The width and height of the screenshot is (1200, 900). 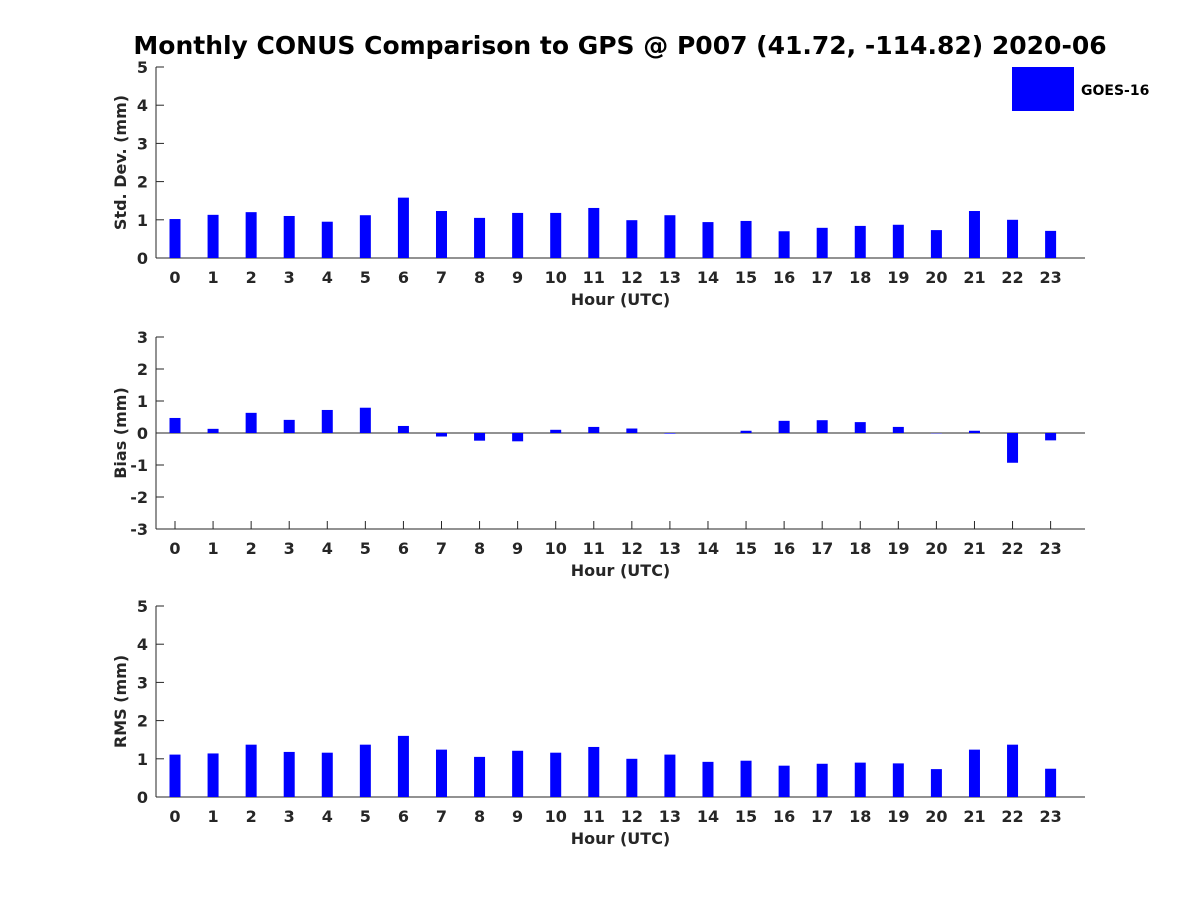 What do you see at coordinates (746, 277) in the screenshot?
I see `stddev-x-tick-label: 15` at bounding box center [746, 277].